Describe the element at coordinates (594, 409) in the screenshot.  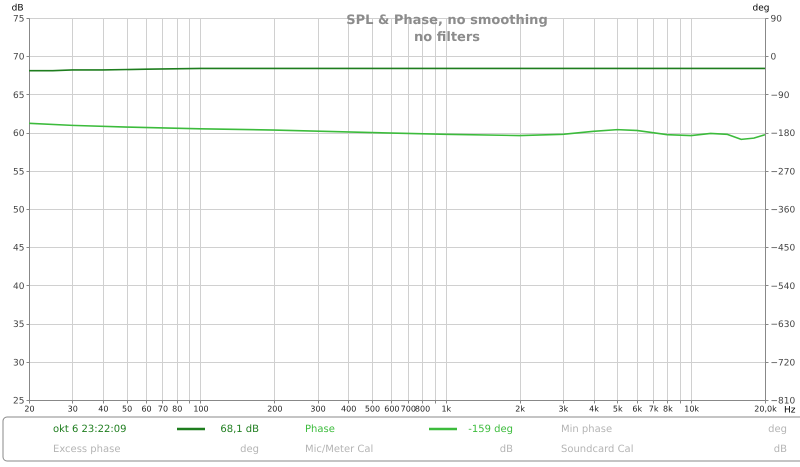
I see `x-tick-label: 4k` at that location.